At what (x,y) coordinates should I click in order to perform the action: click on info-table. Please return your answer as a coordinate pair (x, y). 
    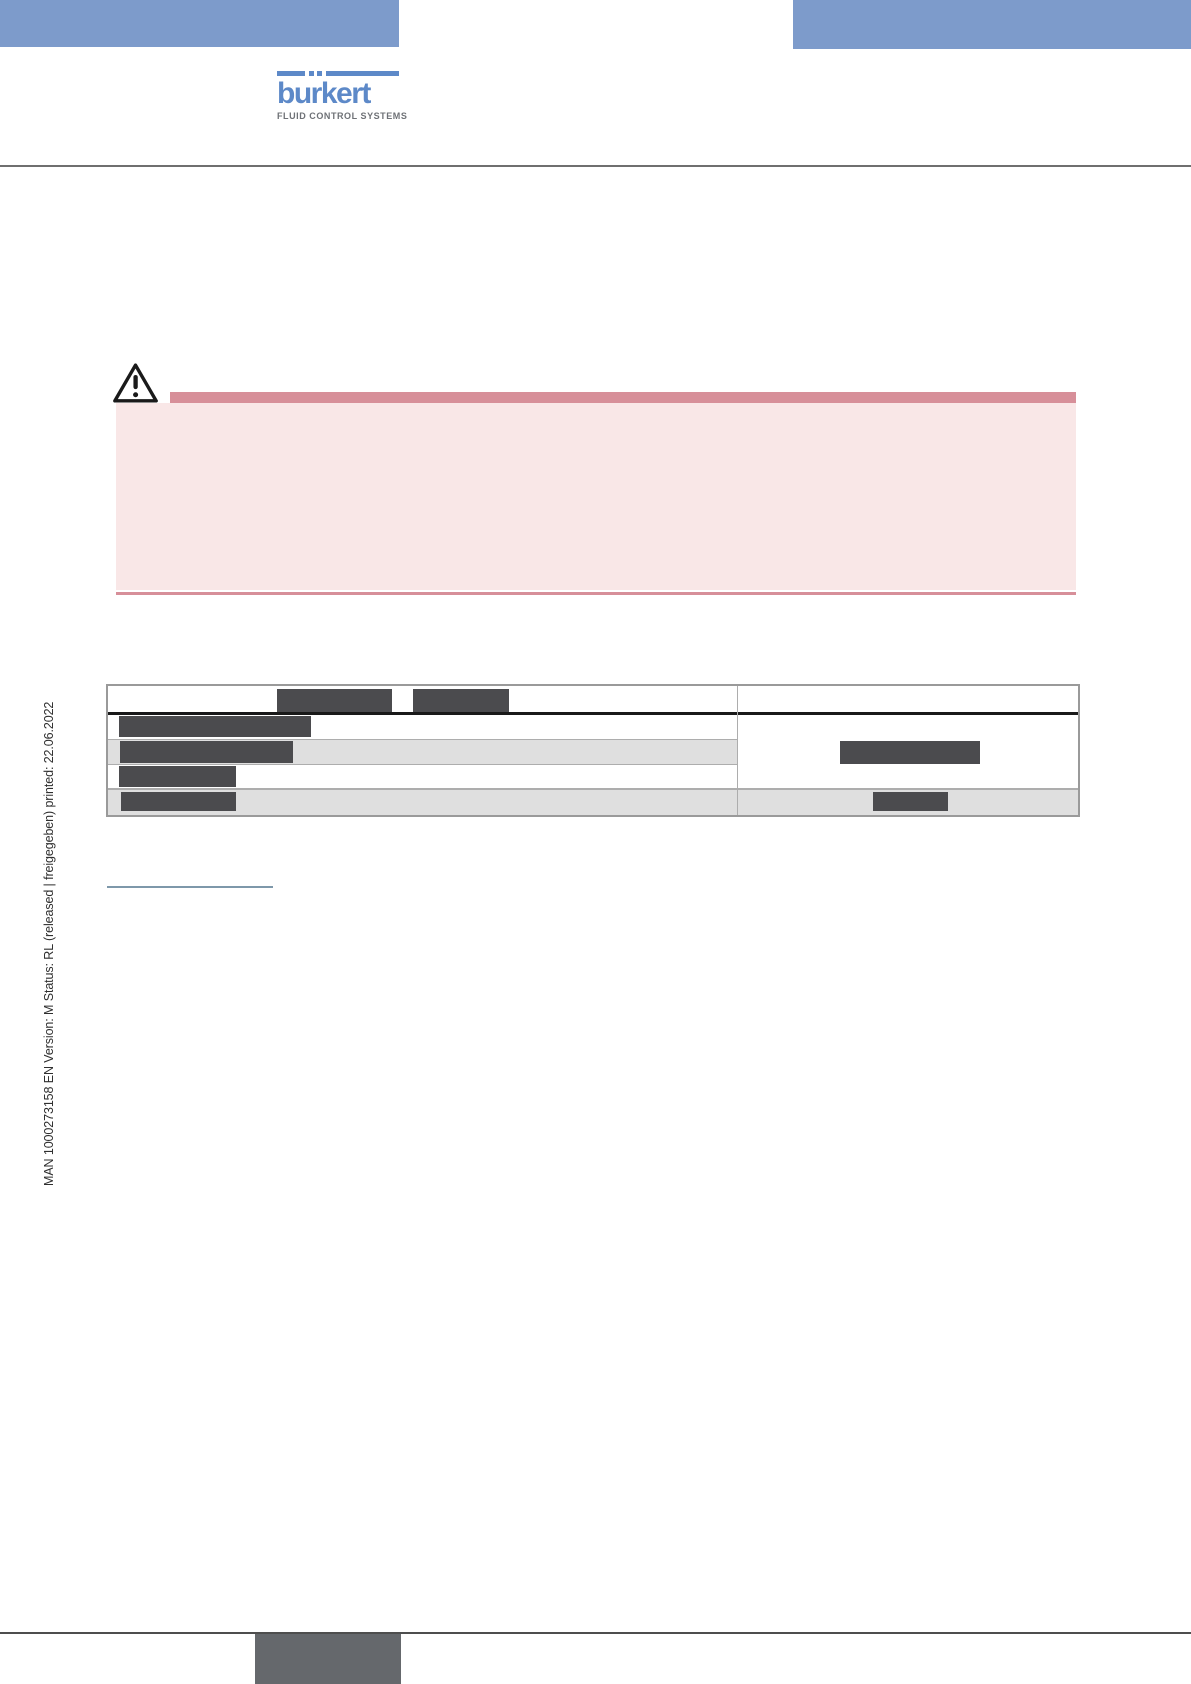
    Looking at the image, I should click on (593, 750).